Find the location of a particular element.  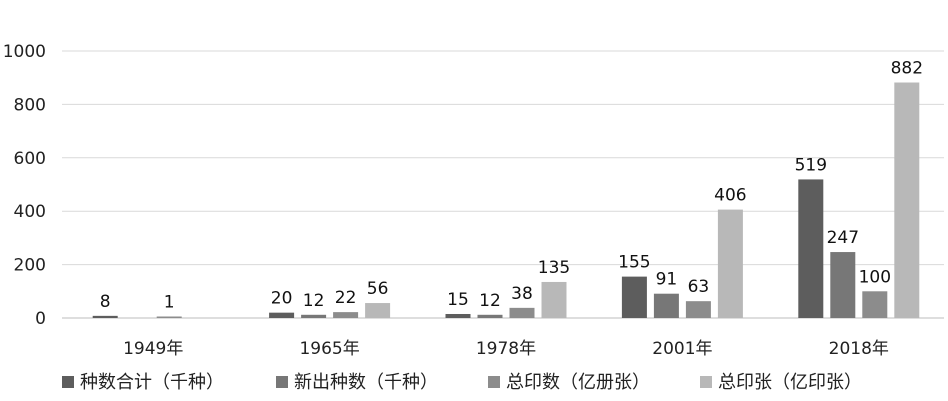

data-label: 100 is located at coordinates (875, 277).